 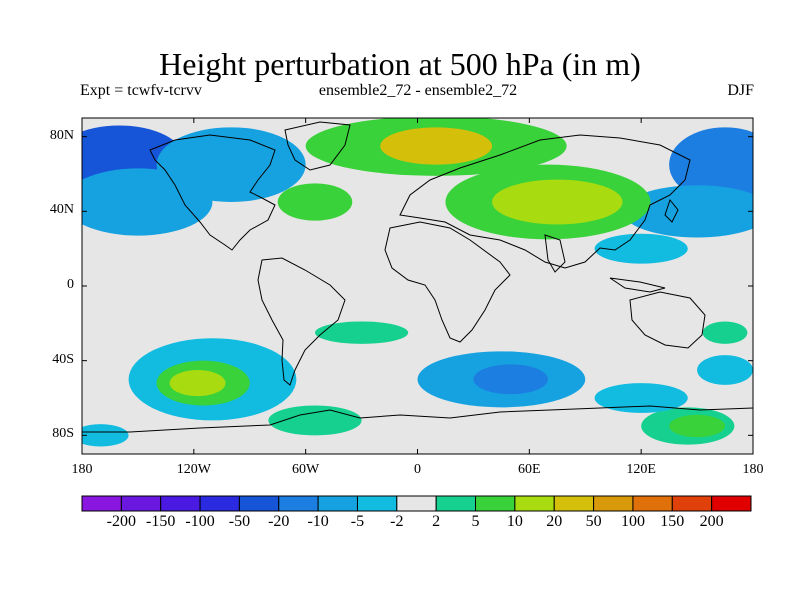 I want to click on field-pos-eurasia-core, so click(x=557, y=202).